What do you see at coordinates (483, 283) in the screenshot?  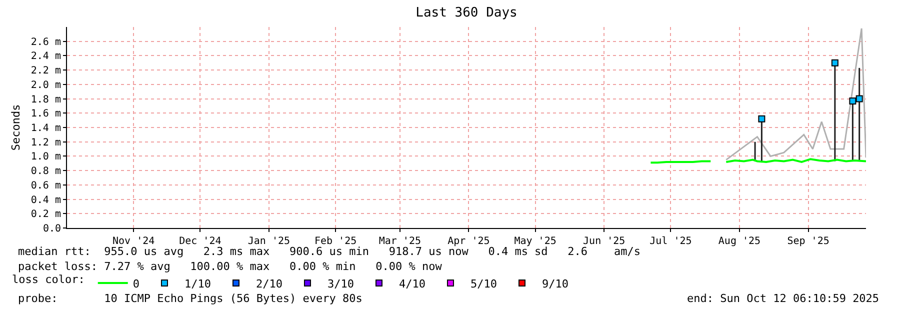 I see `legend-label: 5/10` at bounding box center [483, 283].